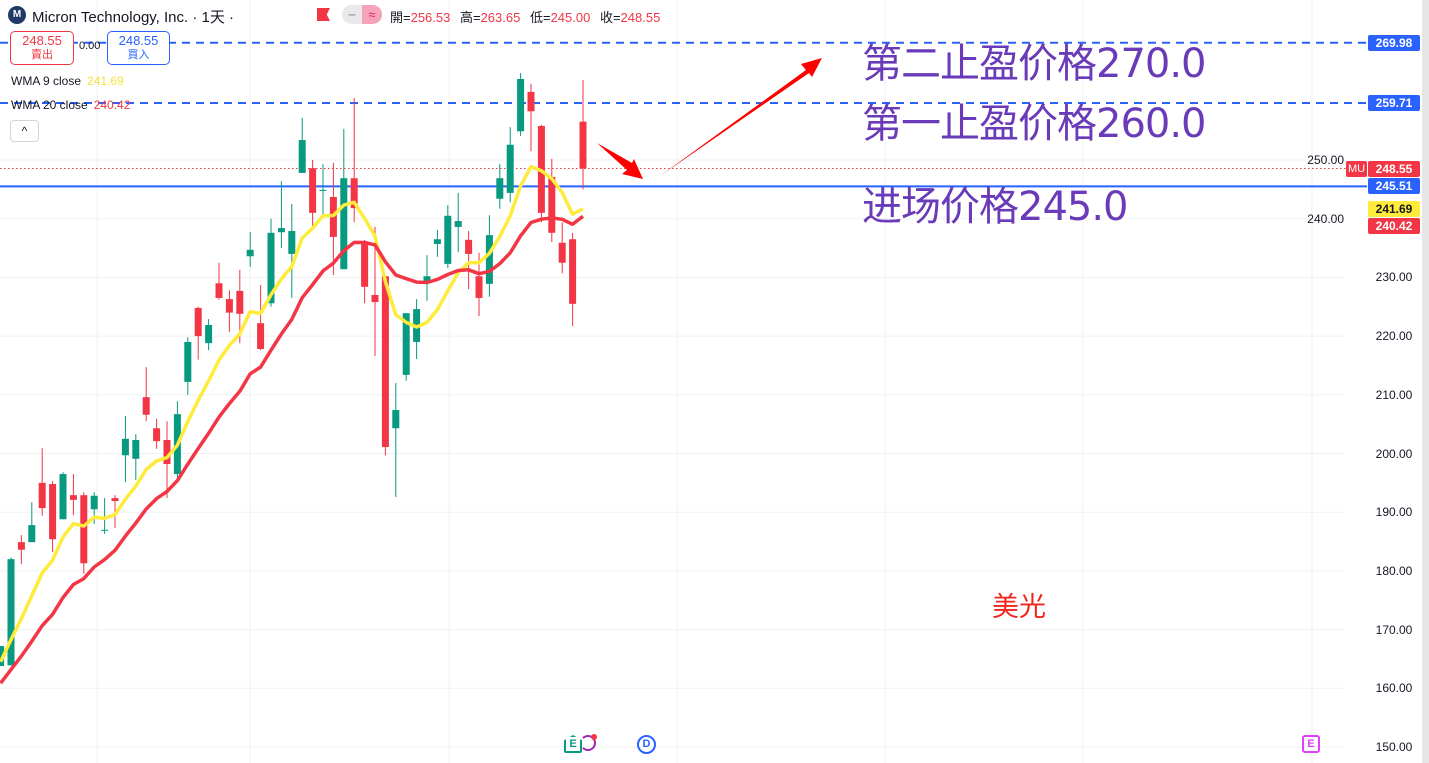  What do you see at coordinates (1034, 64) in the screenshot?
I see `annotation-tp2: 第二止盈价格270.0` at bounding box center [1034, 64].